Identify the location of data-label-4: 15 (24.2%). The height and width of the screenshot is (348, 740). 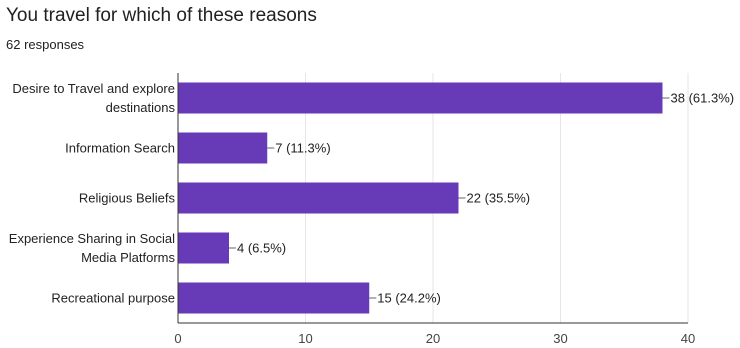
(409, 298).